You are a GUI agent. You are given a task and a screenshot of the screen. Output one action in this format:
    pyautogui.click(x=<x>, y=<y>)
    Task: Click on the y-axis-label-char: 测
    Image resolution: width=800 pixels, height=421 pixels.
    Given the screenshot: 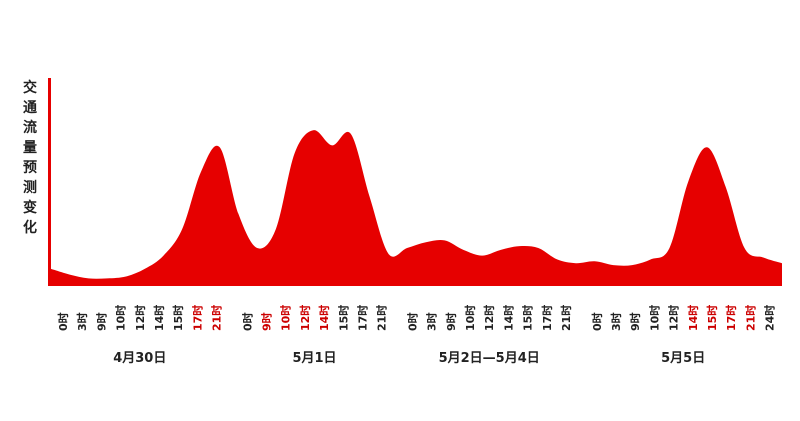 What is the action you would take?
    pyautogui.click(x=30, y=187)
    